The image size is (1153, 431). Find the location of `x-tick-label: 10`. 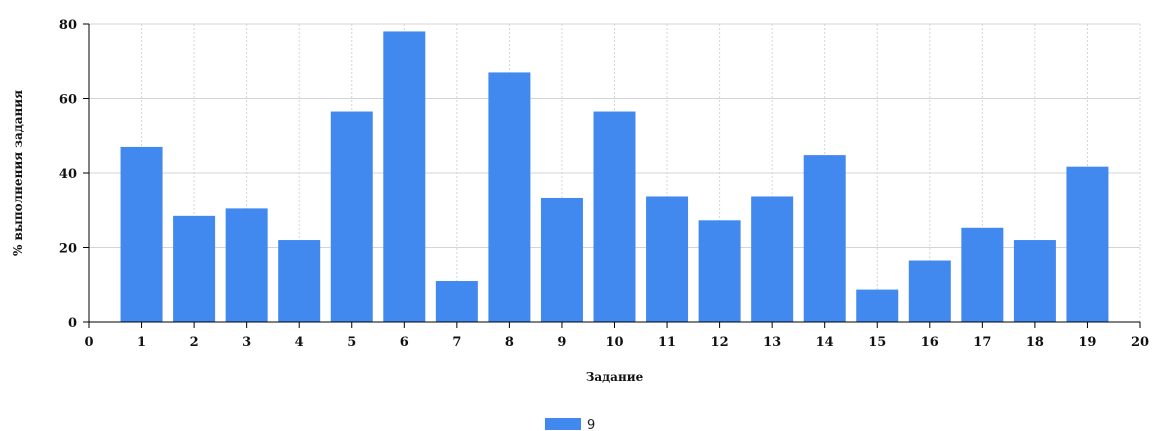

x-tick-label: 10 is located at coordinates (614, 342).